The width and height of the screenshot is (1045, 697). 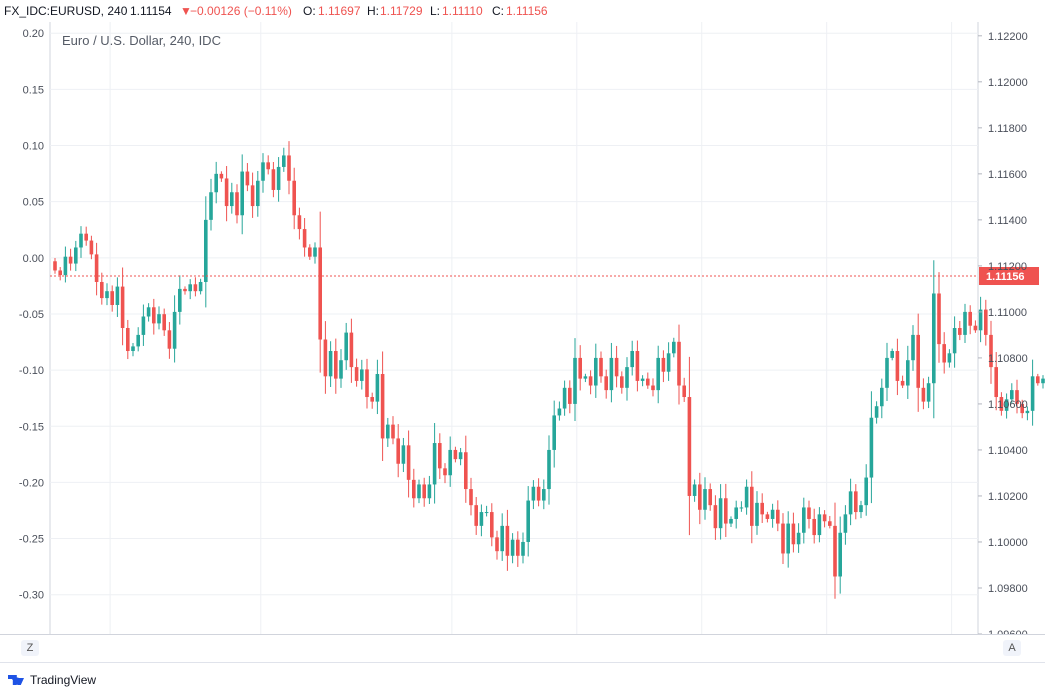 I want to click on last-price-badge-bg, so click(x=1009, y=276).